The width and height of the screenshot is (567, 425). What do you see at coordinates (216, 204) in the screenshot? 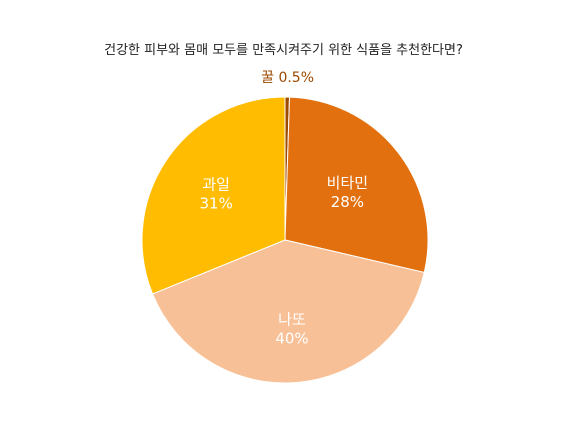
I see `slice-value-3: 31%` at bounding box center [216, 204].